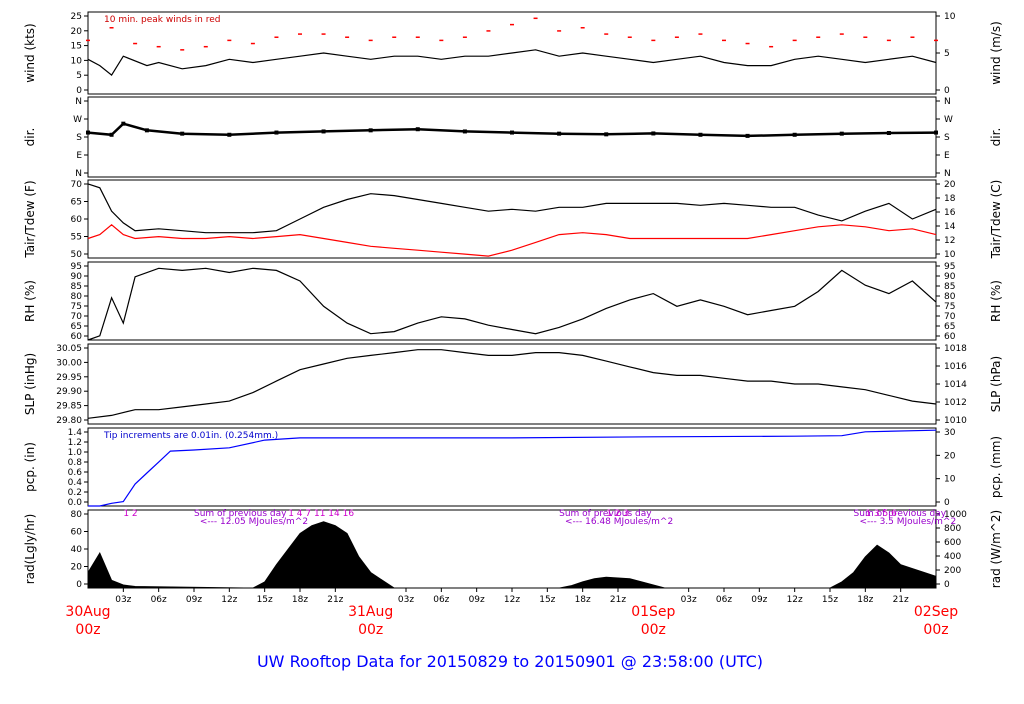  Describe the element at coordinates (996, 137) in the screenshot. I see `right-axis-label: dir.` at that location.